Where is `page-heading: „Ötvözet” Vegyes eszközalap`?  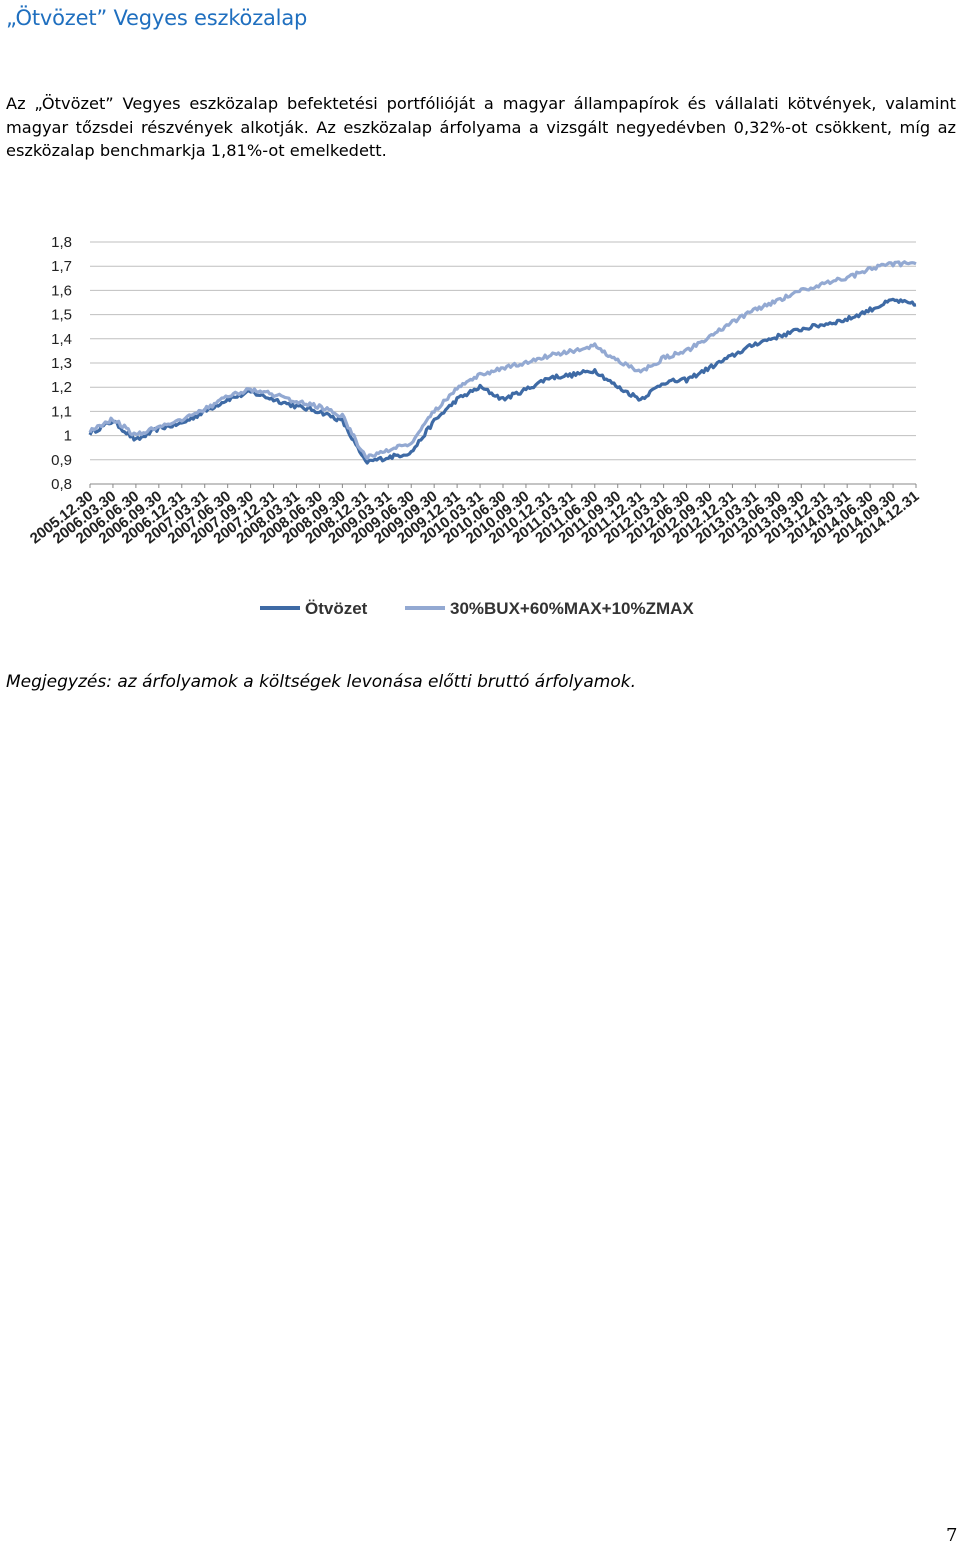 page-heading: „Ötvözet” Vegyes eszközalap is located at coordinates (156, 18).